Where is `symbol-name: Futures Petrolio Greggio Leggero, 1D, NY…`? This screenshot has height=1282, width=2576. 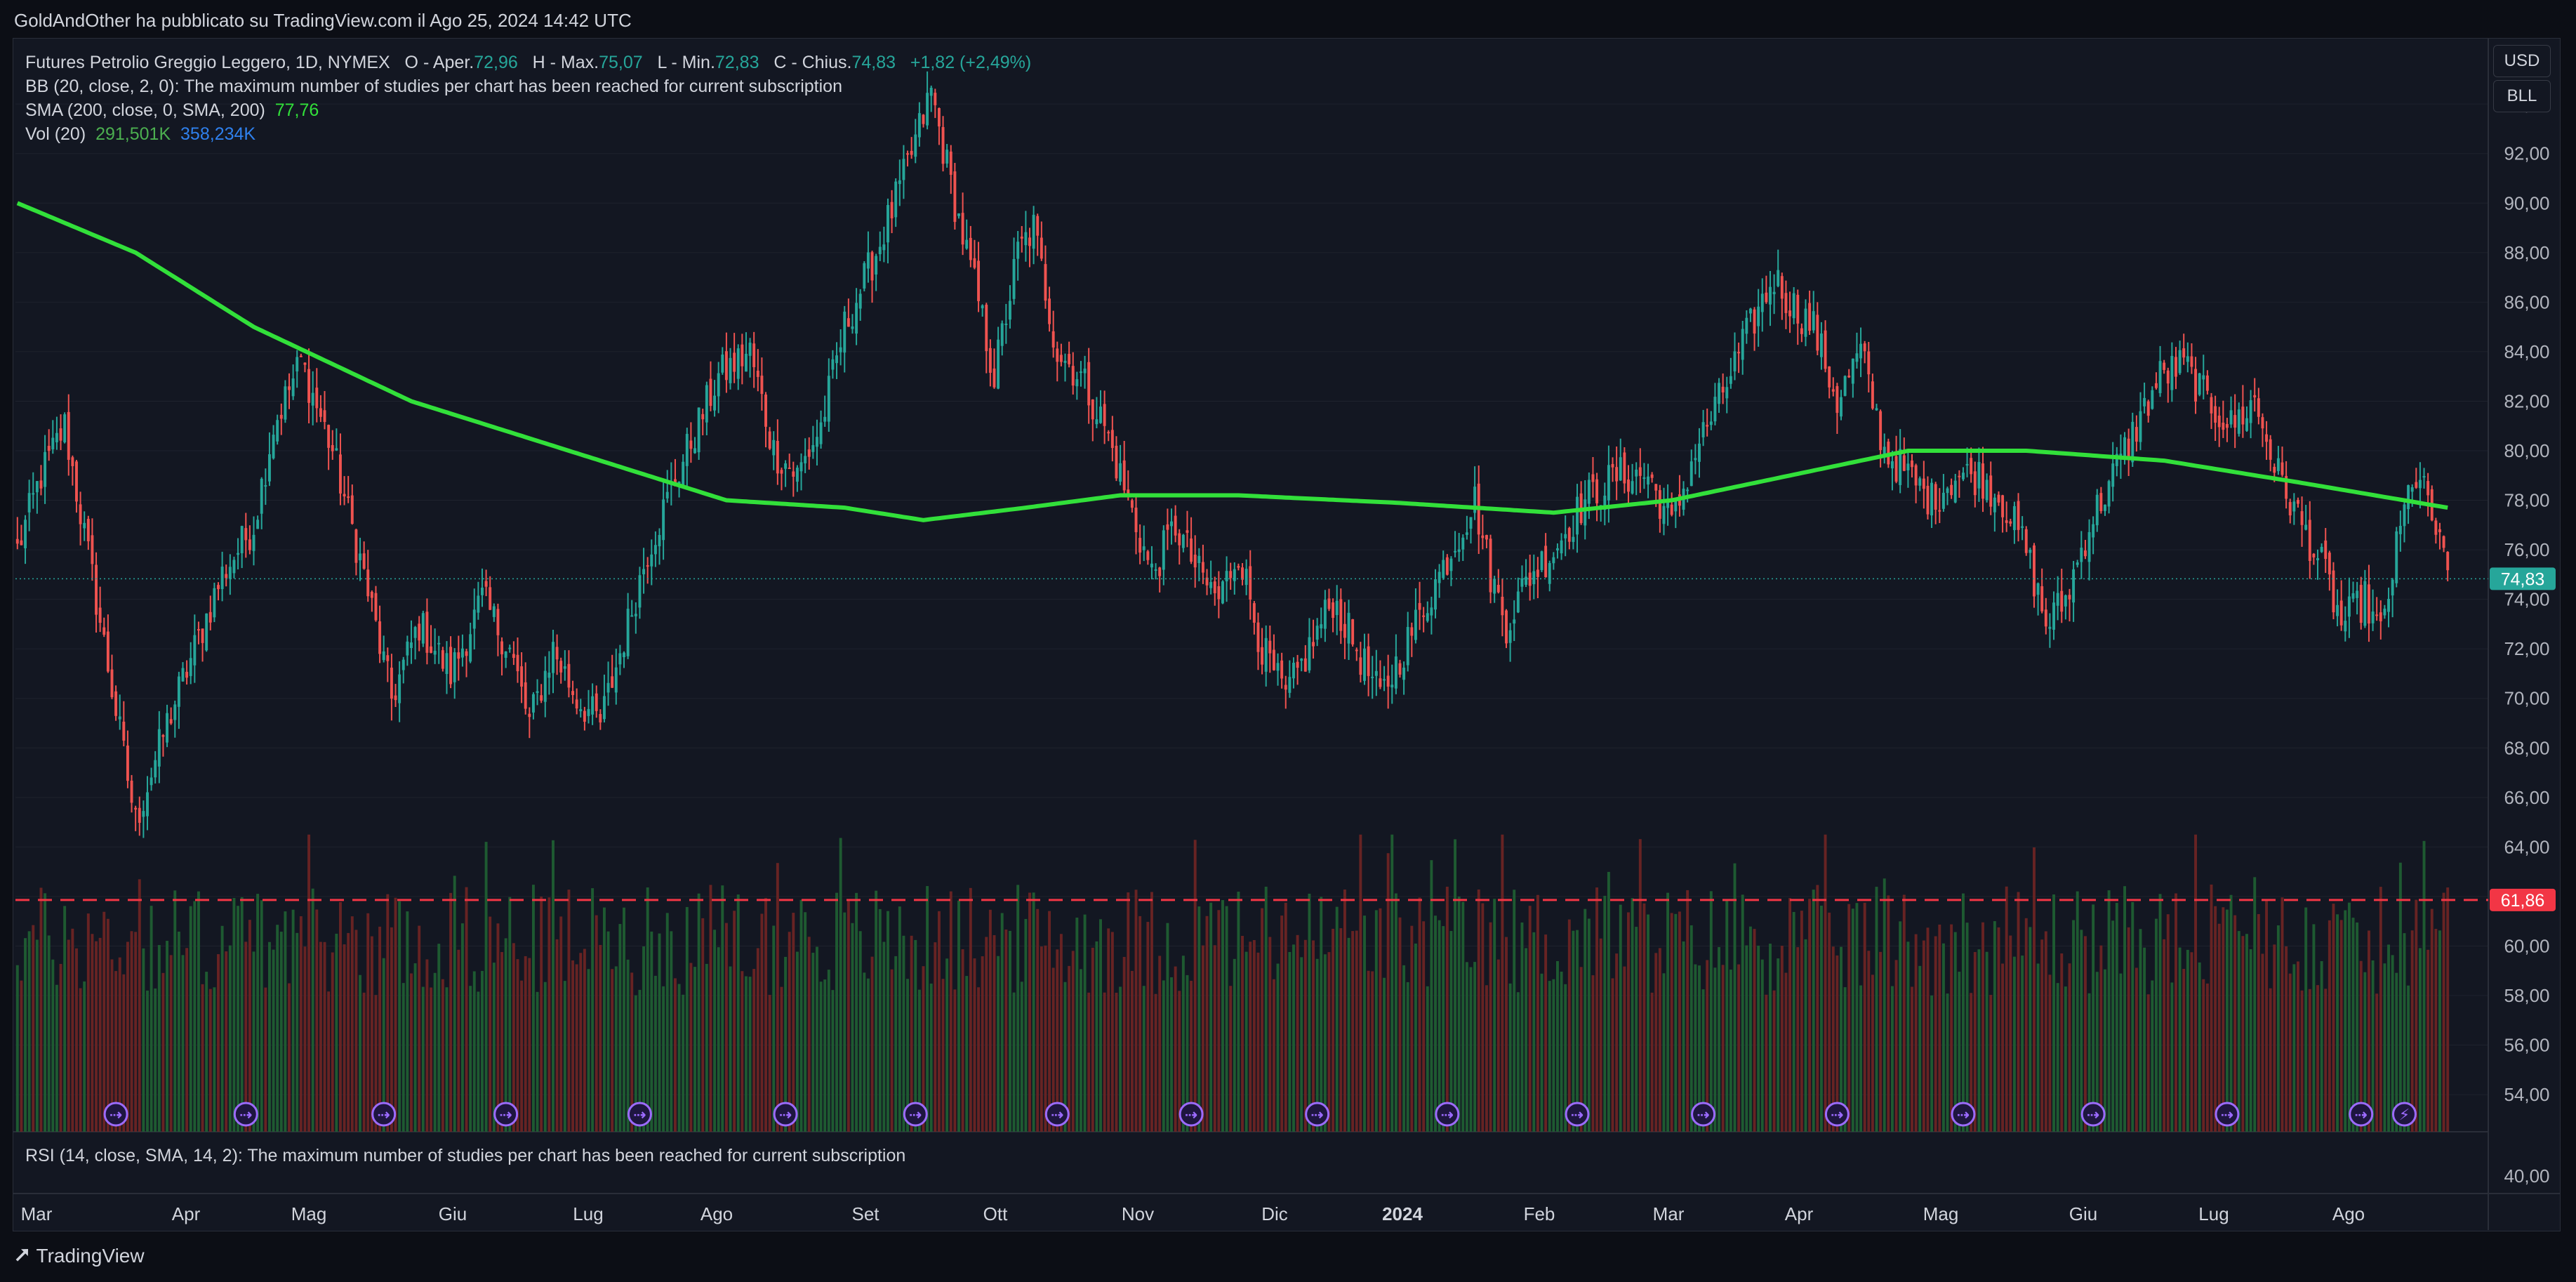 symbol-name: Futures Petrolio Greggio Leggero, 1D, NY… is located at coordinates (207, 62).